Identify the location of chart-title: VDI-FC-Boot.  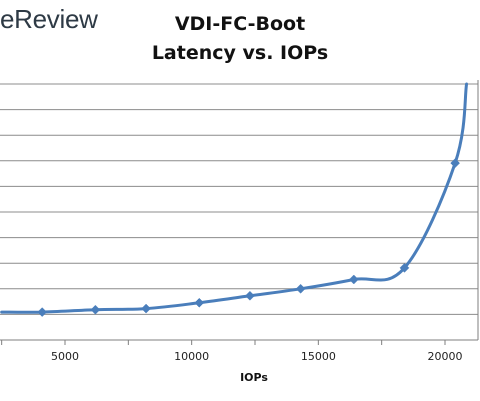
(240, 24).